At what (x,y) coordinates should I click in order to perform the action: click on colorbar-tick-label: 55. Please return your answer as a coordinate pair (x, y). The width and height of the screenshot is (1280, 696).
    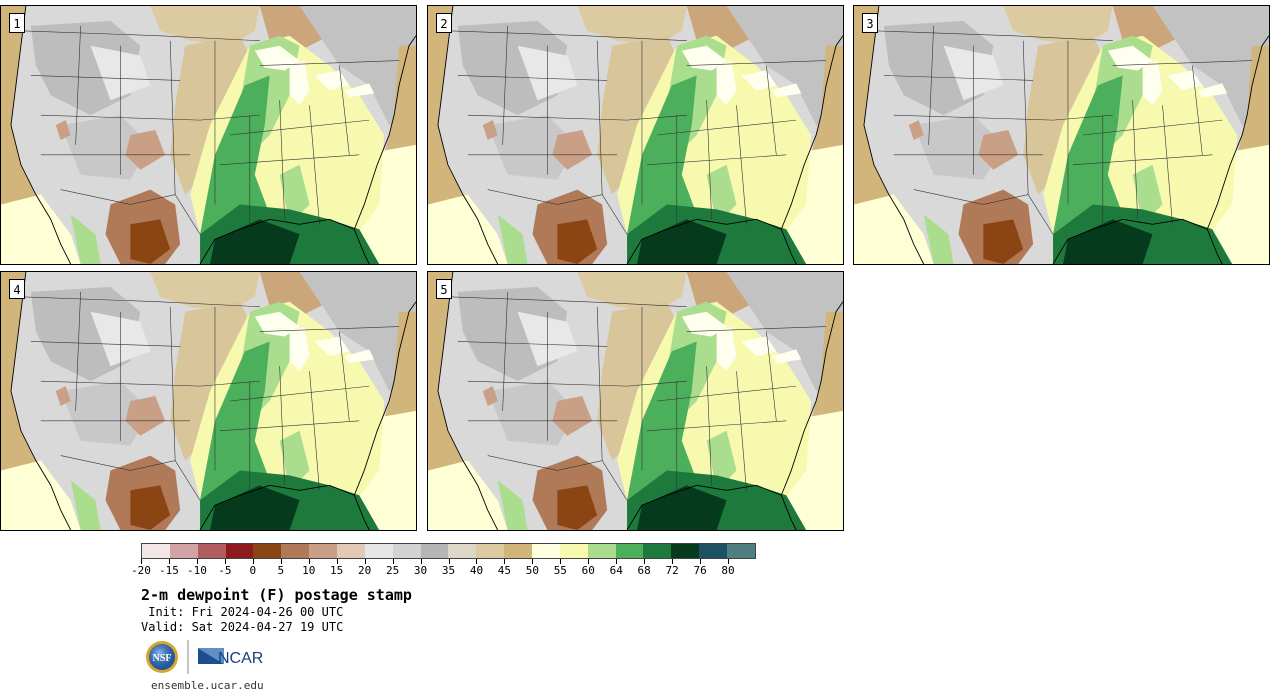
    Looking at the image, I should click on (560, 570).